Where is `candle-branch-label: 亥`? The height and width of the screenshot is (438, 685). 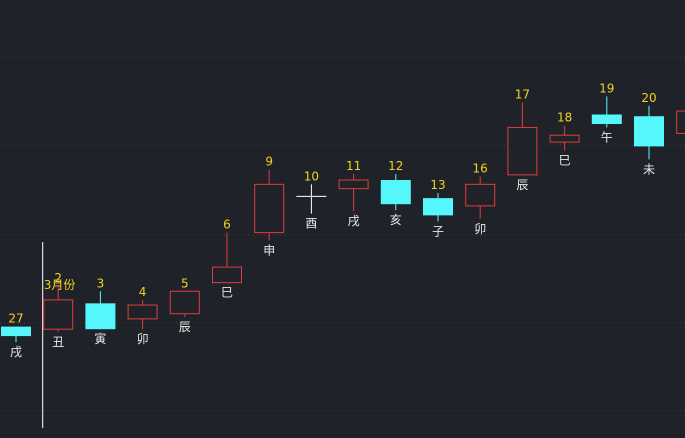
candle-branch-label: 亥 is located at coordinates (396, 220).